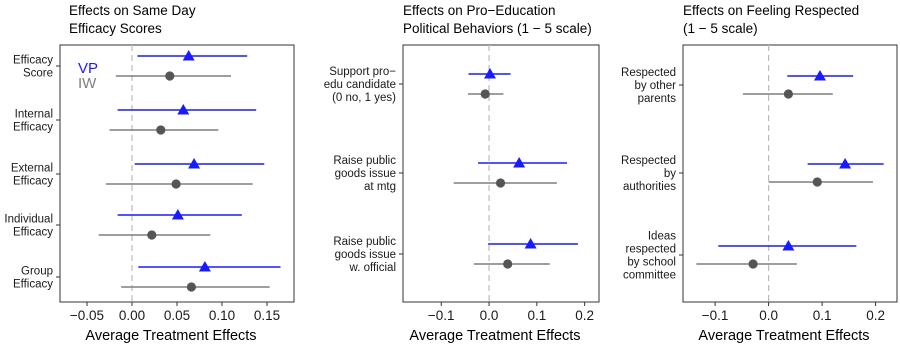 The image size is (900, 345). Describe the element at coordinates (32, 169) in the screenshot. I see `category-label: External` at that location.